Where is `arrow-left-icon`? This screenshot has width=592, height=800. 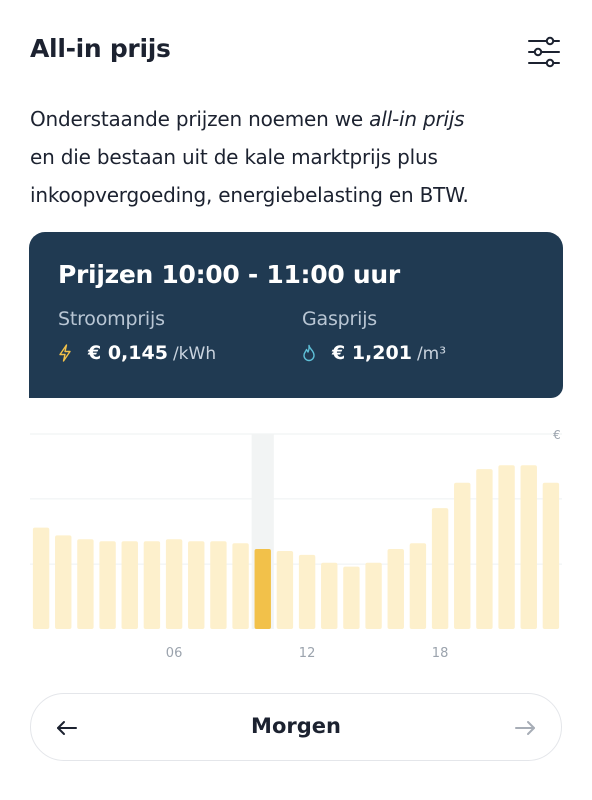 arrow-left-icon is located at coordinates (67, 728).